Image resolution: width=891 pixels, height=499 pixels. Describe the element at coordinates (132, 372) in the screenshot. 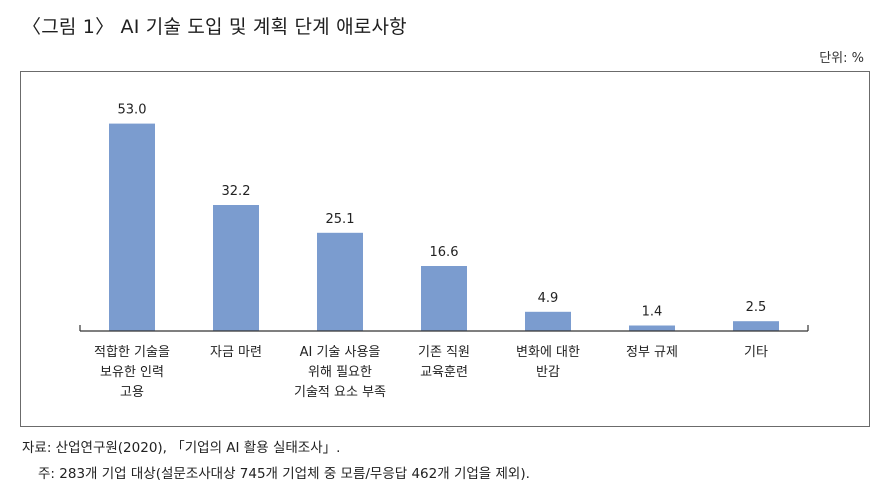

I see `category-label-1-line-2: 보유한 인력` at that location.